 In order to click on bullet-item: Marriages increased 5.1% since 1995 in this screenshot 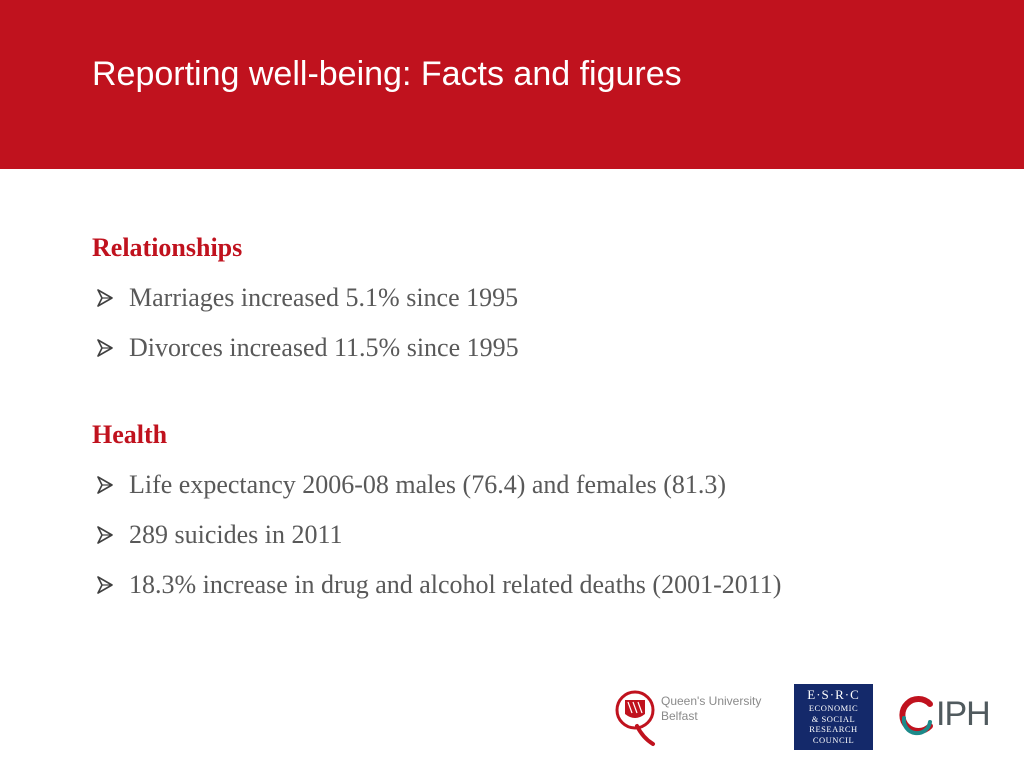, I will do `click(492, 298)`.